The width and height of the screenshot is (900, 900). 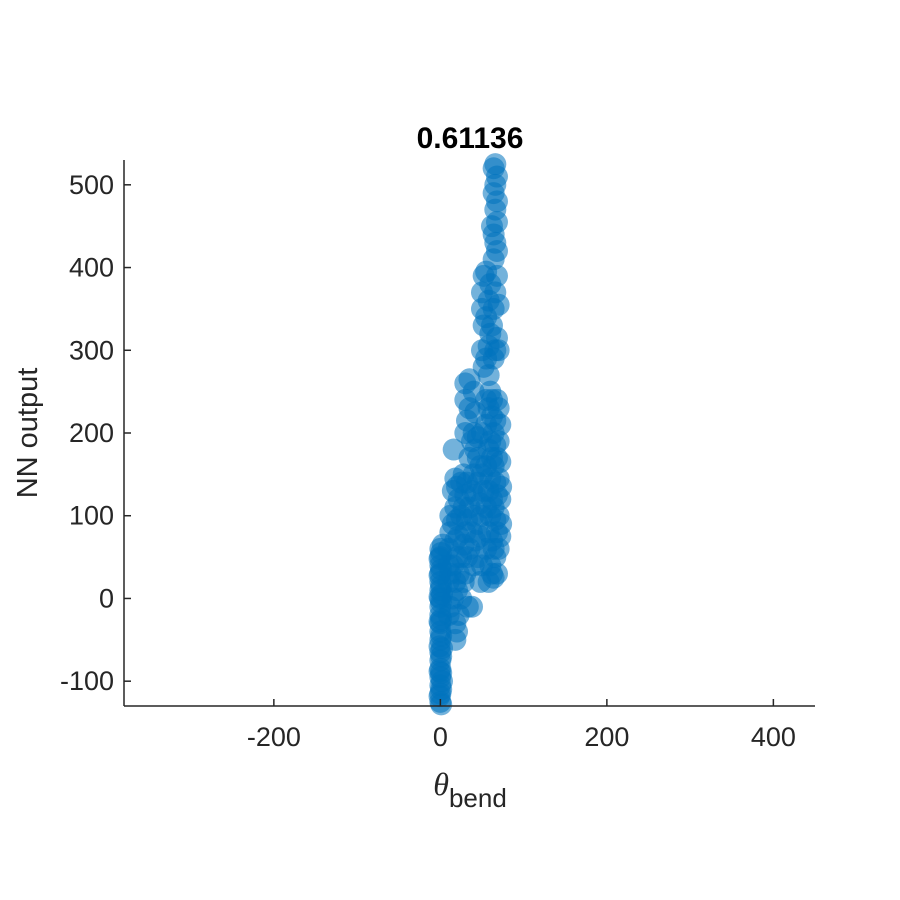 I want to click on y-tick-label: -100, so click(x=87, y=681).